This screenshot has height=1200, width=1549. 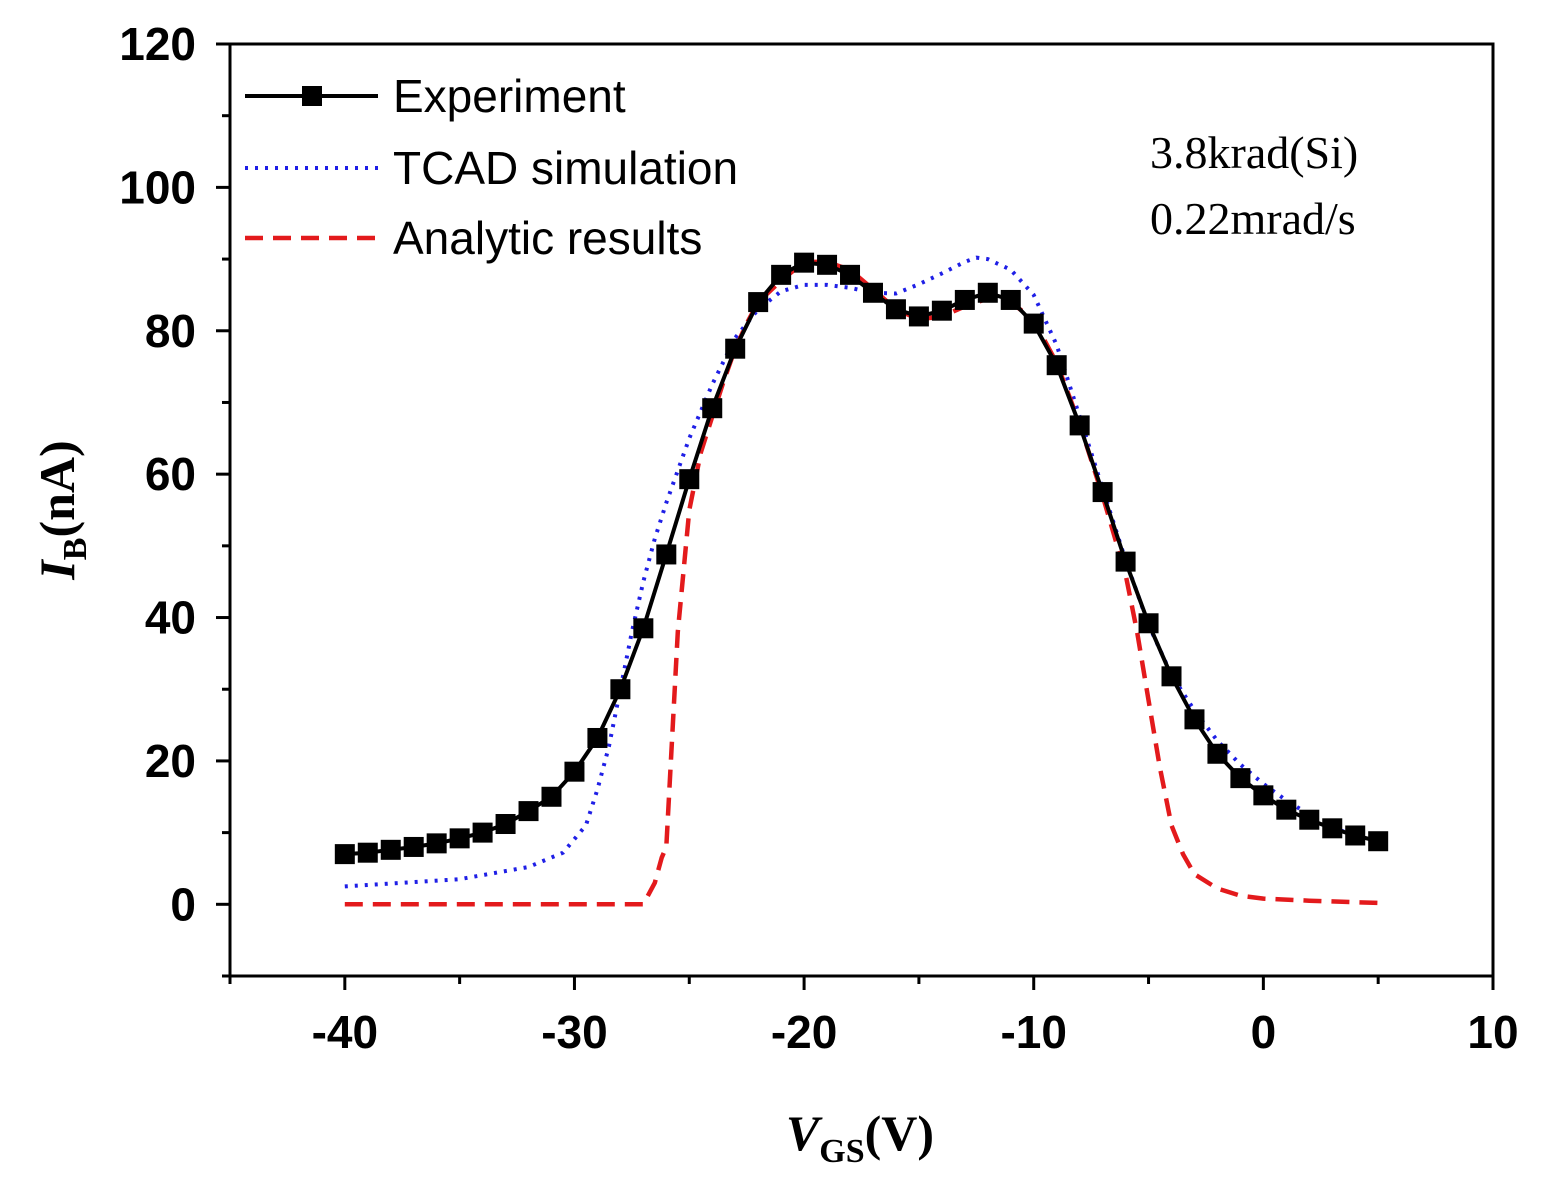 What do you see at coordinates (183, 904) in the screenshot?
I see `y-tick-label: 0` at bounding box center [183, 904].